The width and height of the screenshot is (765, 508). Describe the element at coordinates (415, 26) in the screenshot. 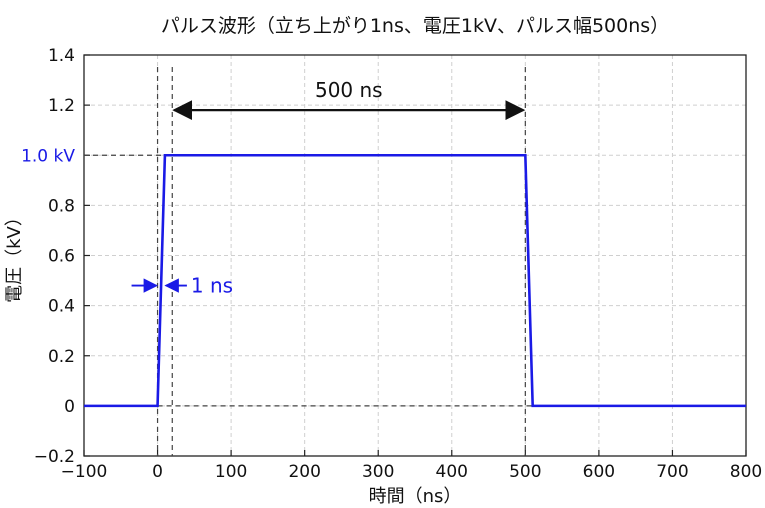

I see `chart-title: パルス波形（立ち上がり1ns、電圧1kV、パルス幅500ns）` at that location.